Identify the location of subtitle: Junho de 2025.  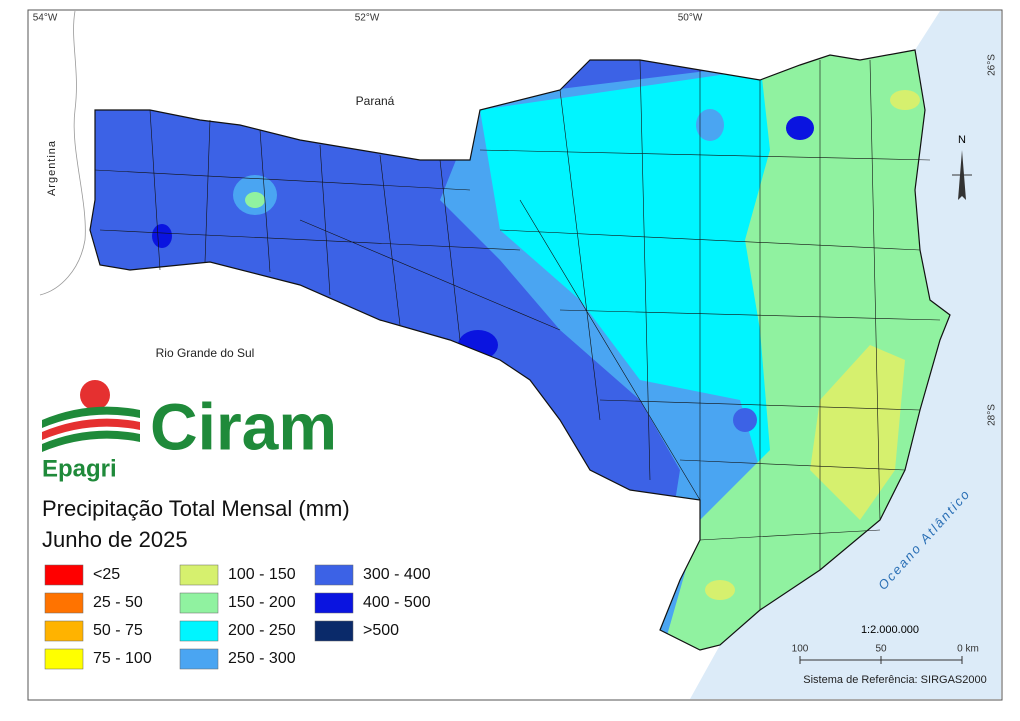
(115, 539).